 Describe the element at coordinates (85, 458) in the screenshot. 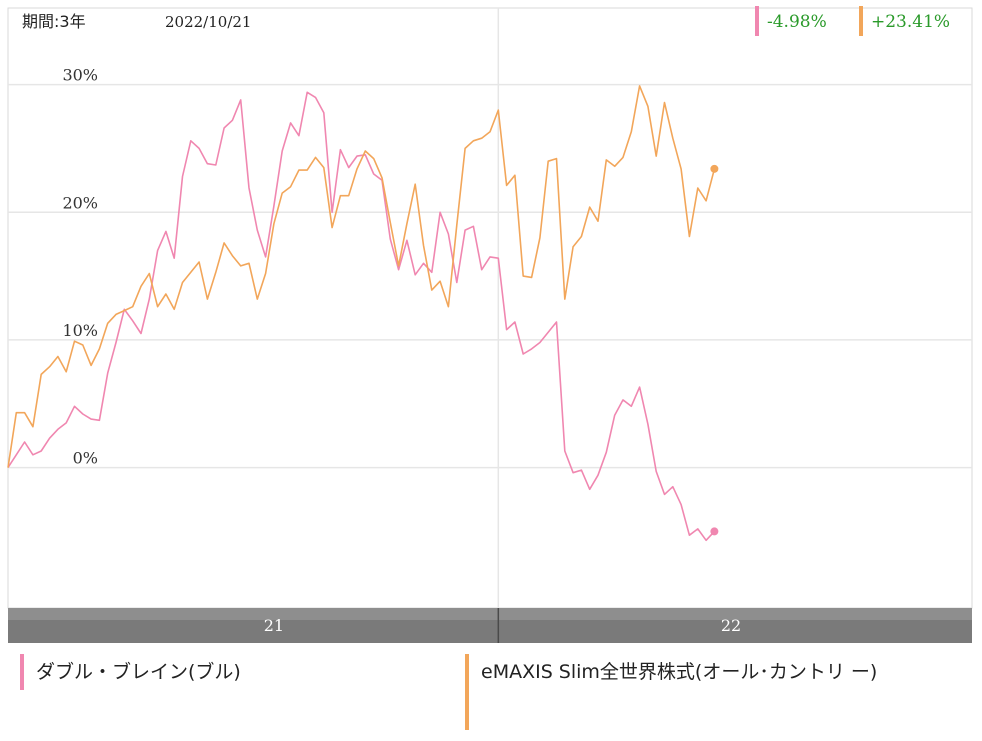

I see `y-tick-label: 0%` at that location.